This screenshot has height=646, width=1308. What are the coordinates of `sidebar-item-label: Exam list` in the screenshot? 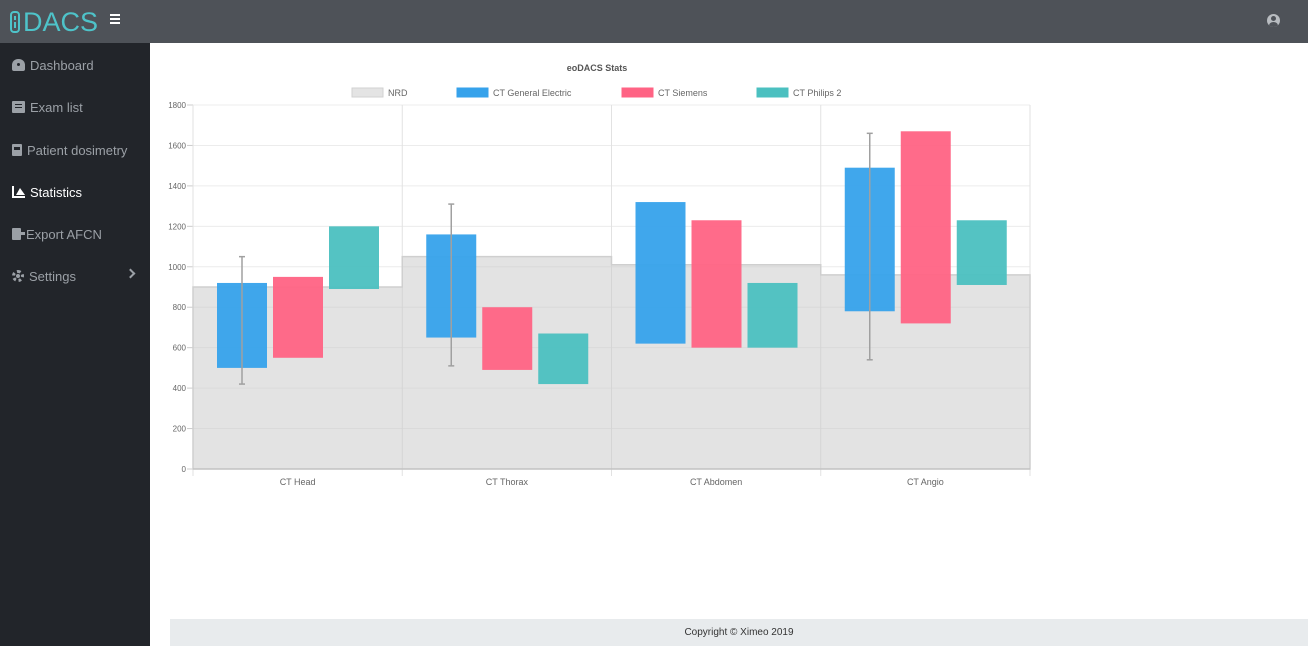 It's located at (56, 107).